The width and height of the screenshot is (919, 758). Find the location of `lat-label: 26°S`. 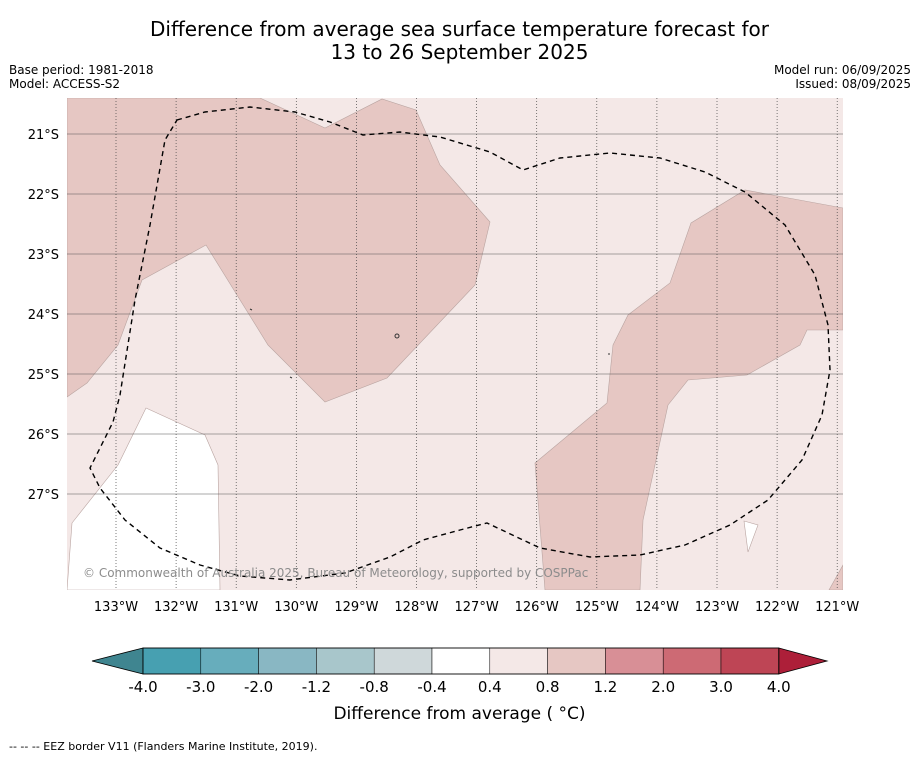

lat-label: 26°S is located at coordinates (43, 435).